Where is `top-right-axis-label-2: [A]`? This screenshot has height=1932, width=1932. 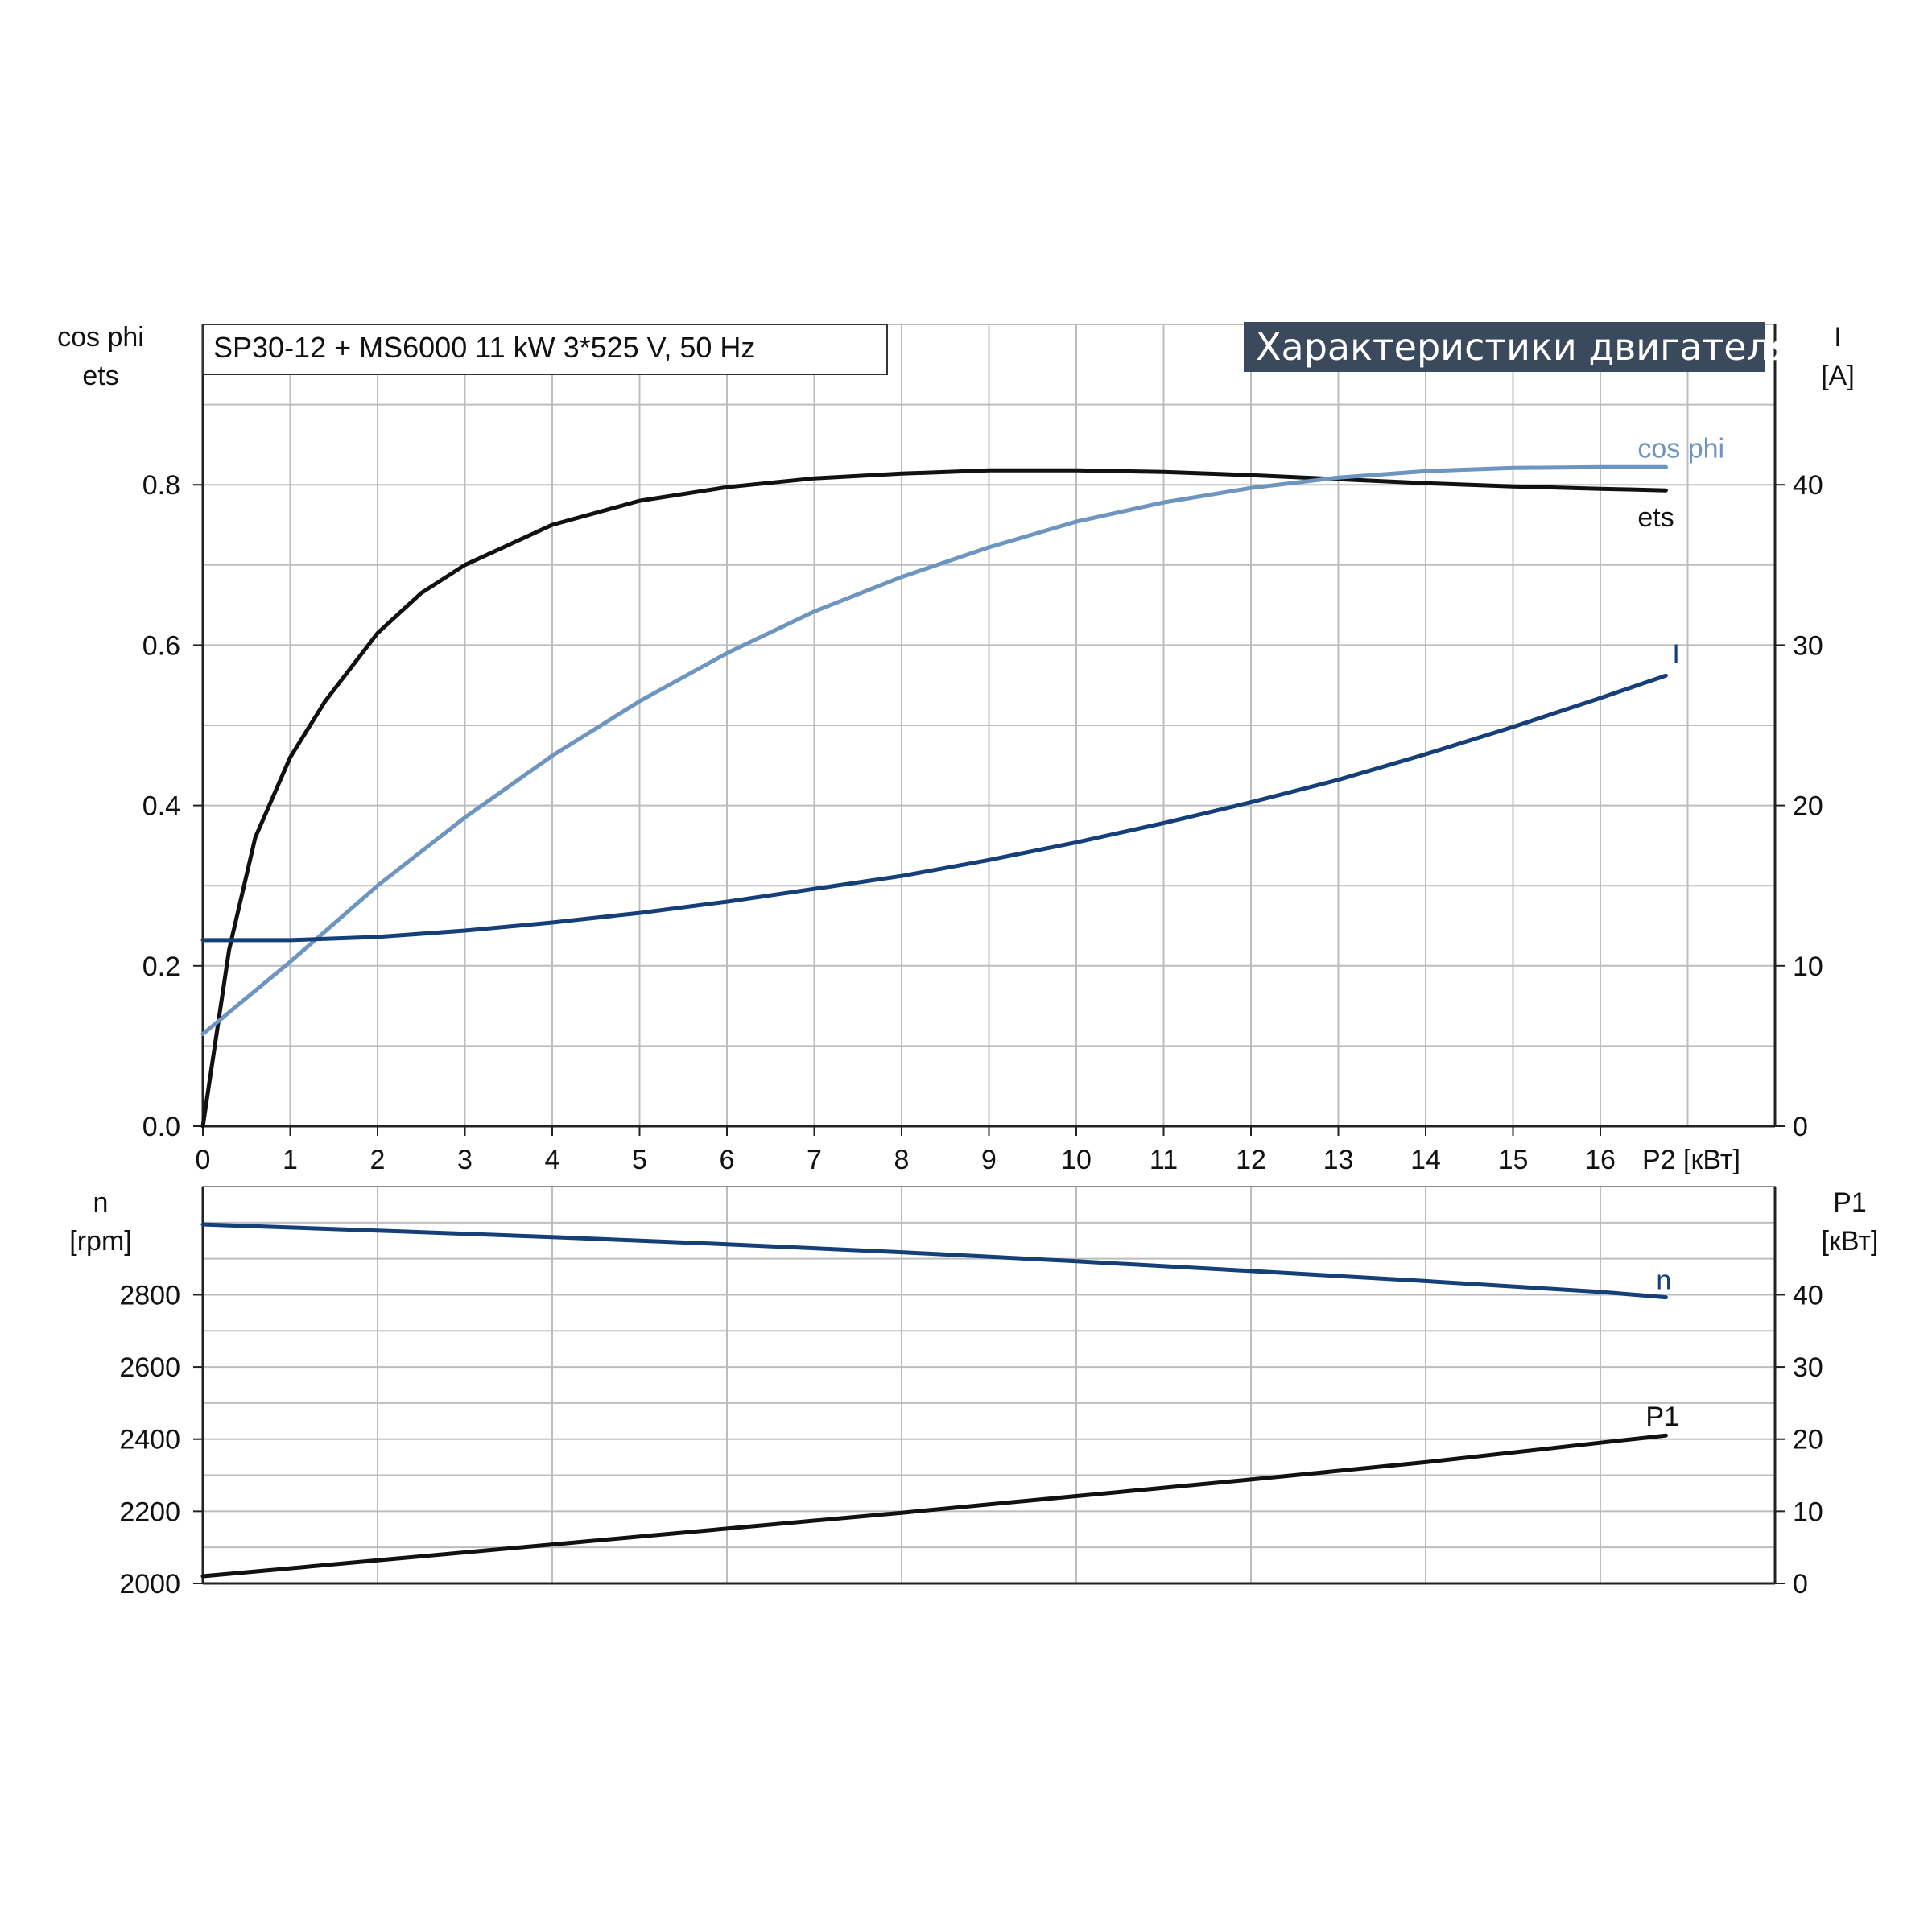
top-right-axis-label-2: [A] is located at coordinates (1838, 376).